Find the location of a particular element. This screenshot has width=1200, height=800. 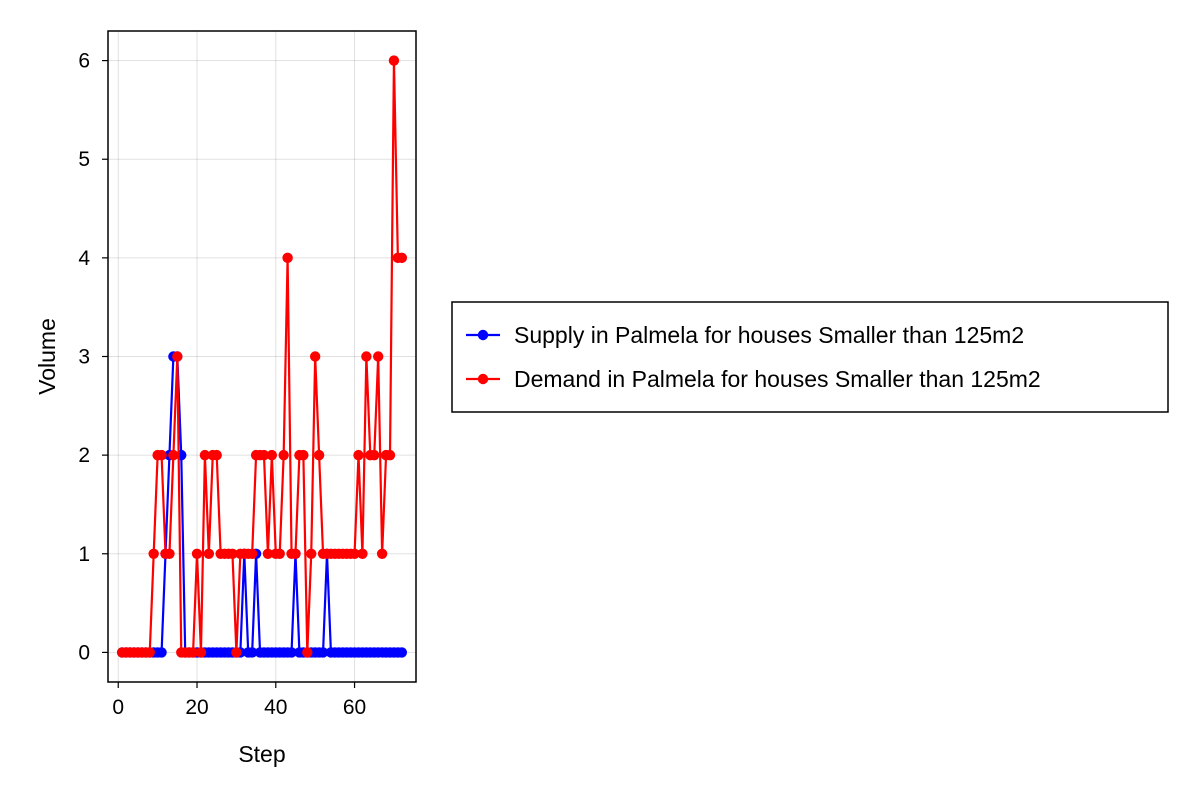

y-tick-label: 1 is located at coordinates (84, 554).